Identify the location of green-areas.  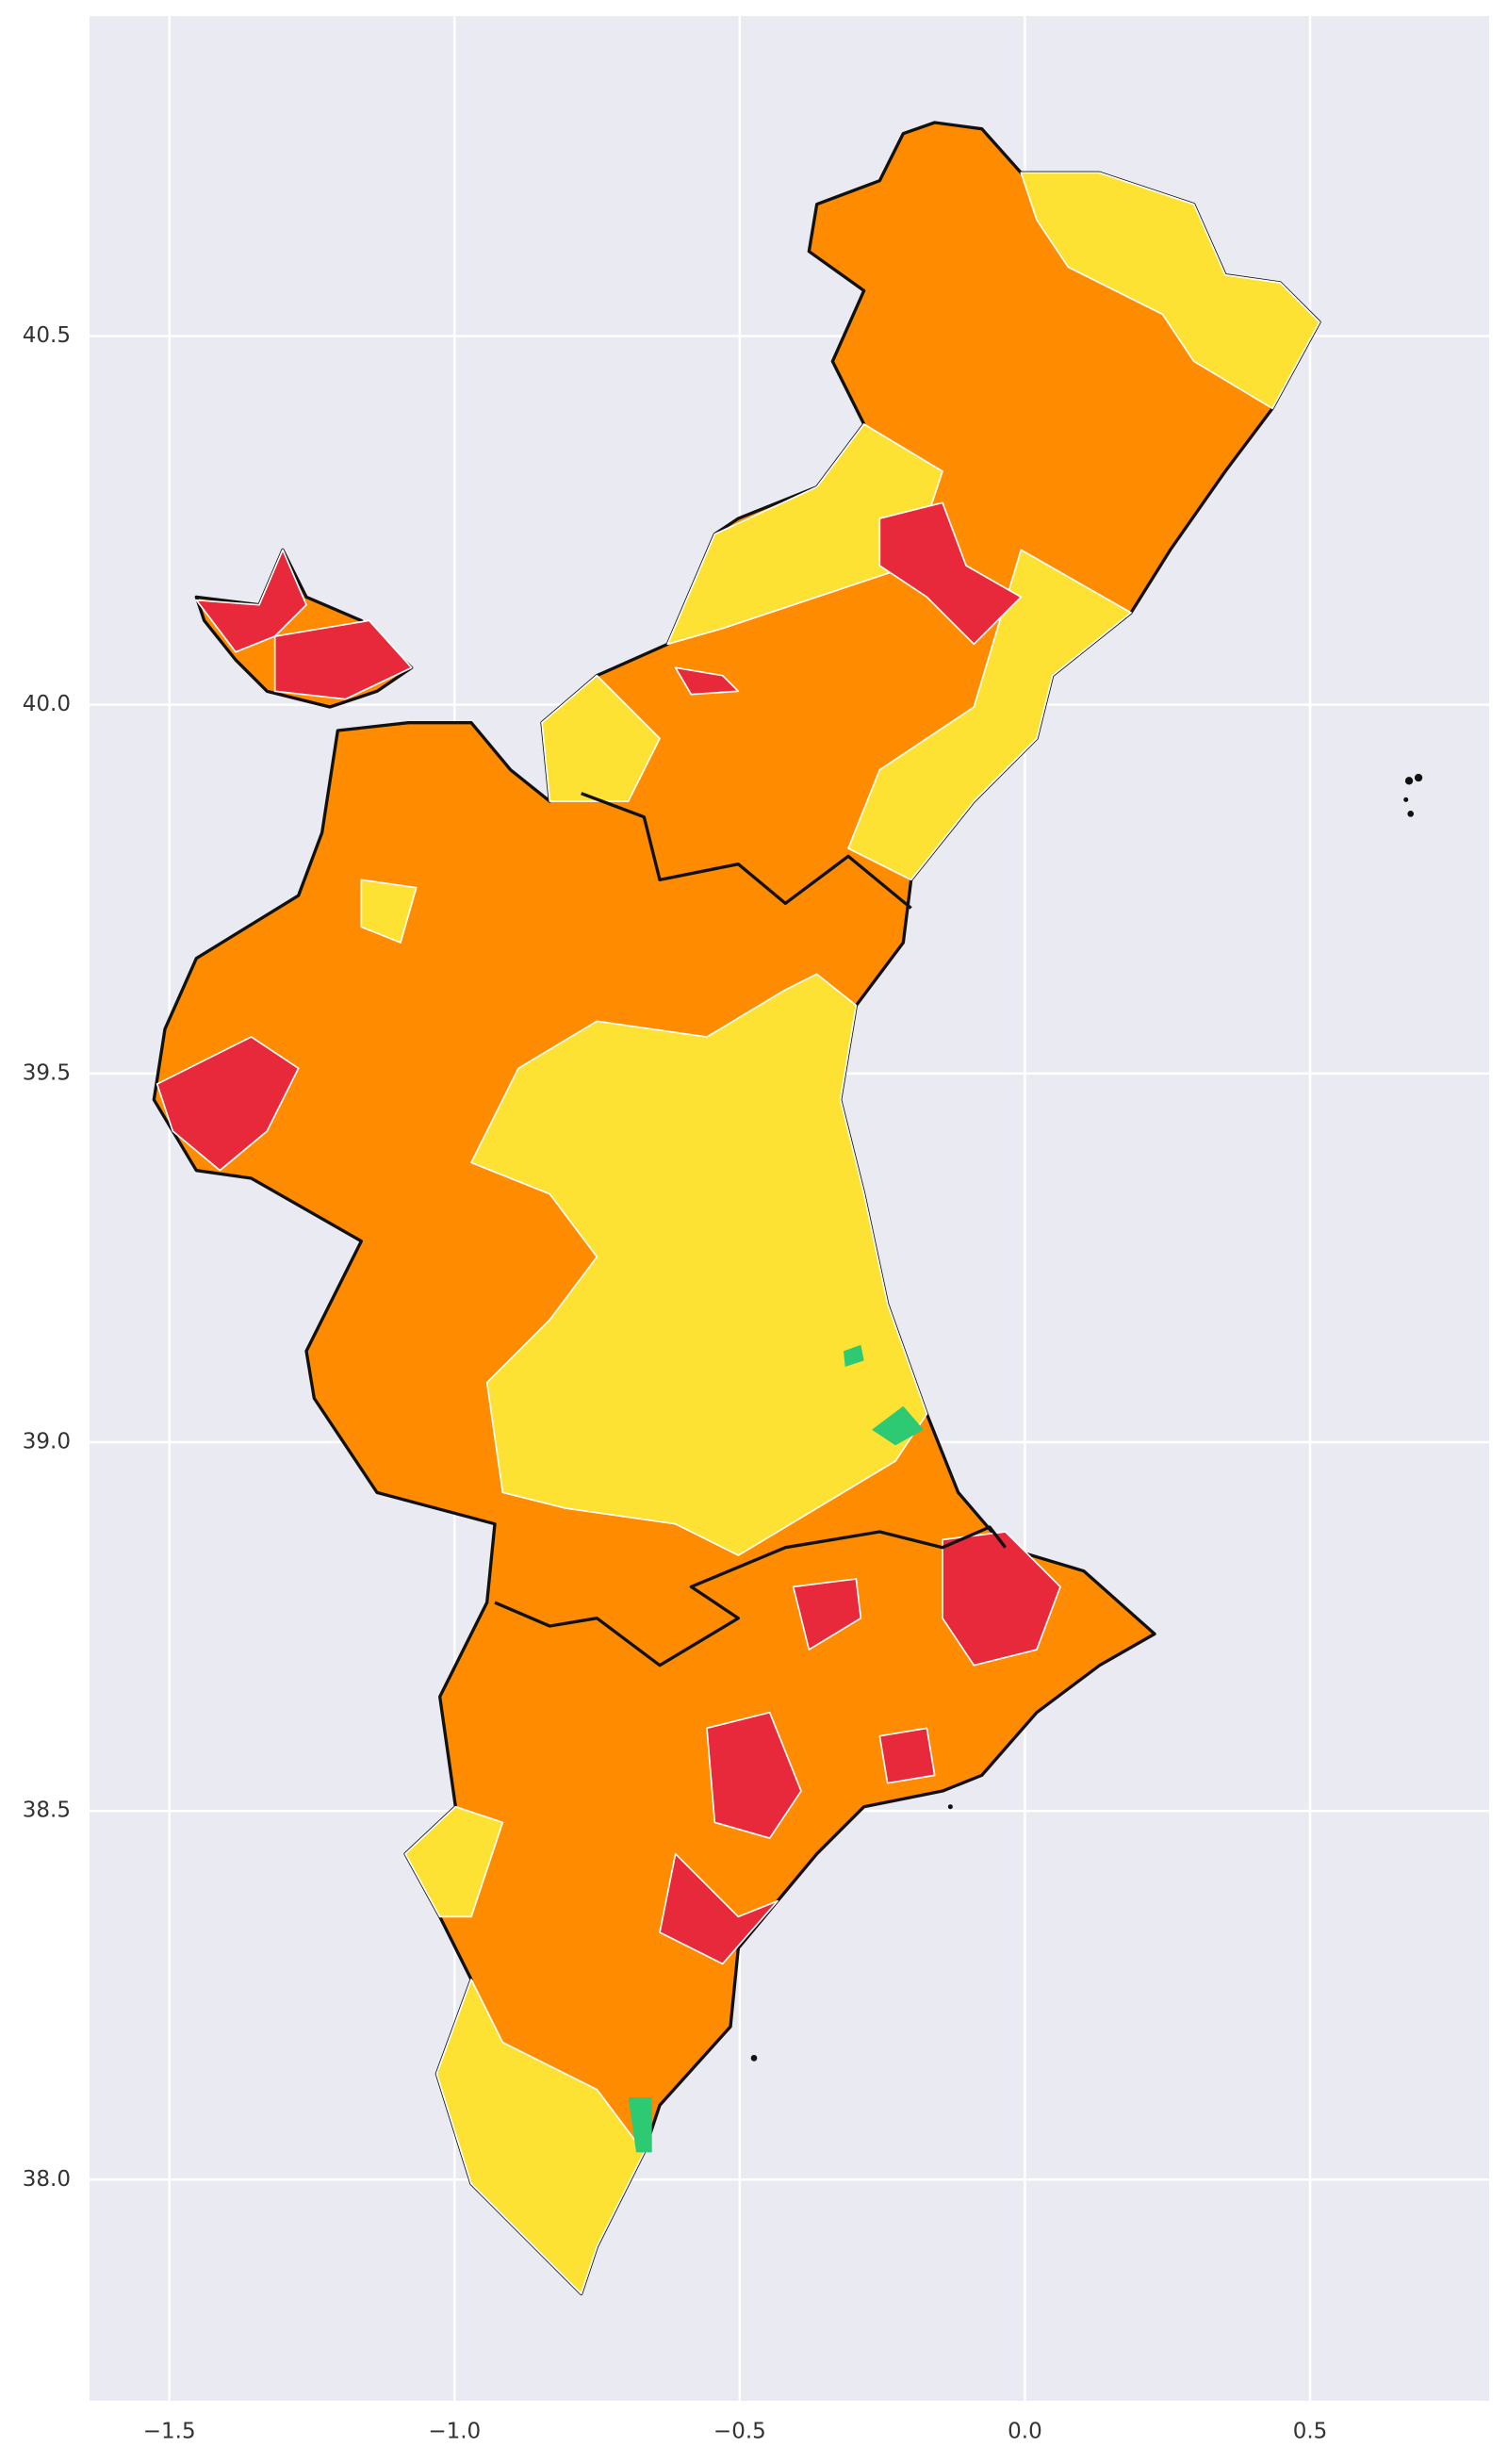
(777, 1748).